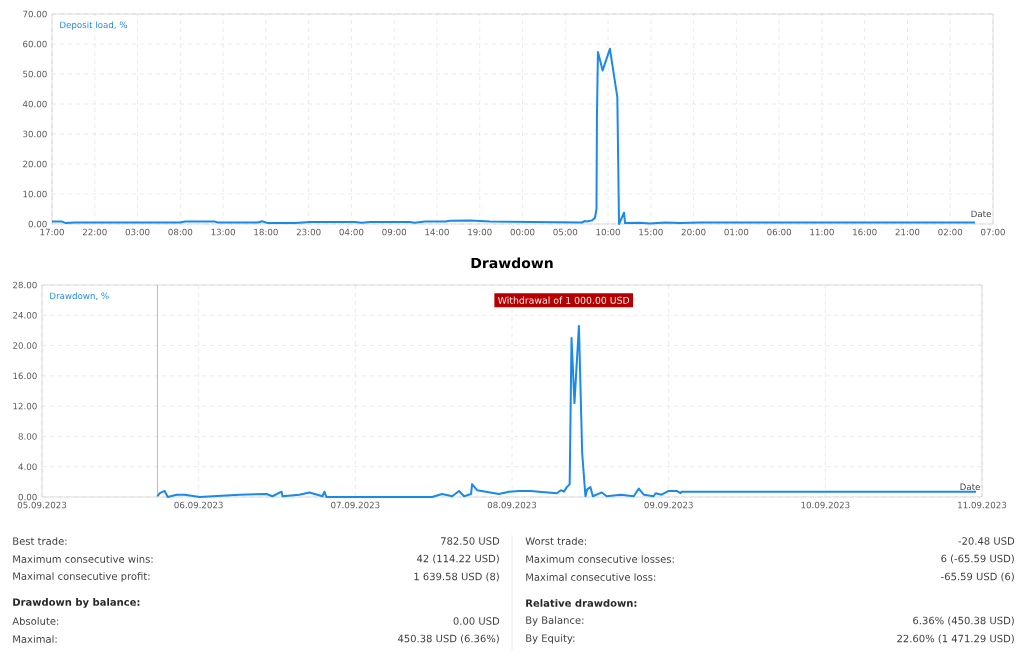 Image resolution: width=1024 pixels, height=656 pixels. What do you see at coordinates (27, 436) in the screenshot?
I see `y-tick-label: 8.00` at bounding box center [27, 436].